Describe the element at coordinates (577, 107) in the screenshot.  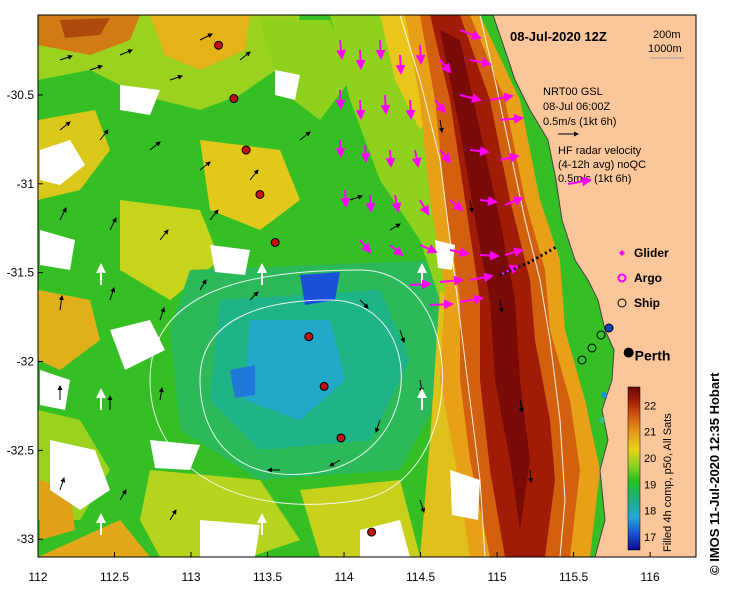
I see `current-time: 08-Jul 06:00Z` at that location.